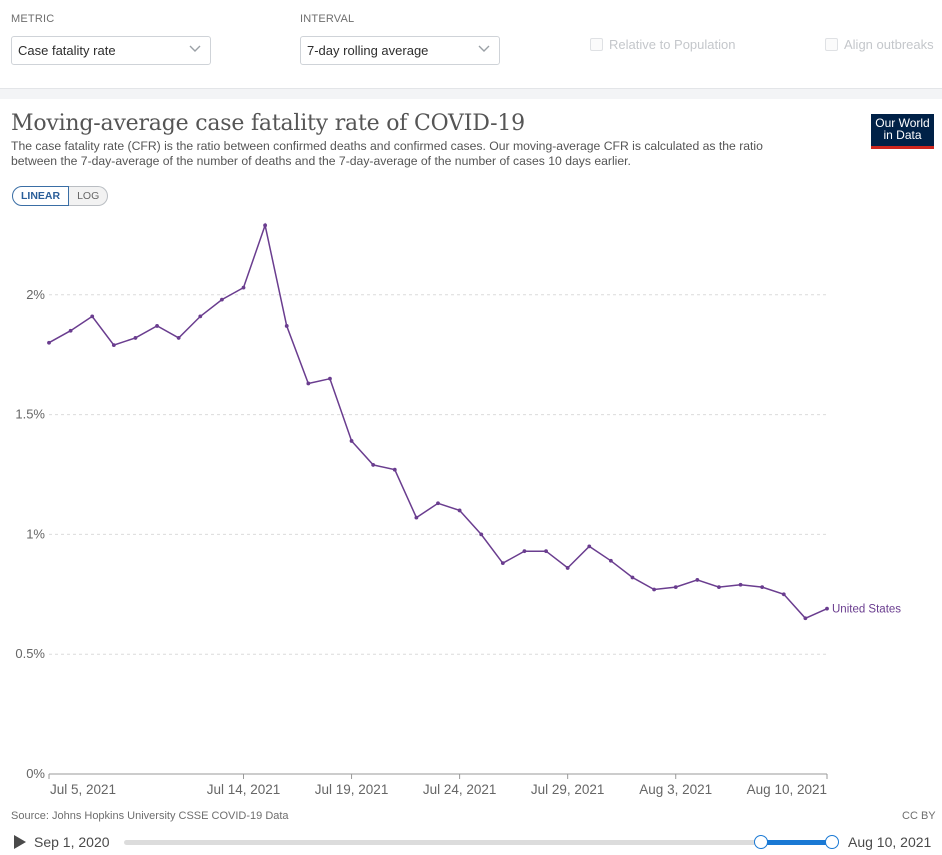 The width and height of the screenshot is (942, 855). What do you see at coordinates (72, 842) in the screenshot?
I see `timeline-start-label: Sep 1, 2020` at bounding box center [72, 842].